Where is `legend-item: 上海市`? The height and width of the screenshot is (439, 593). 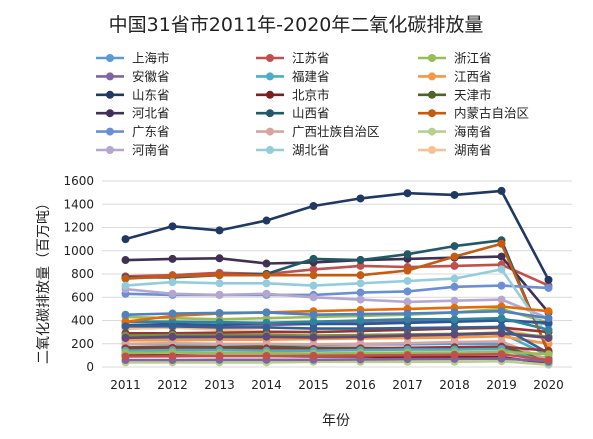 legend-item: 上海市 is located at coordinates (133, 58).